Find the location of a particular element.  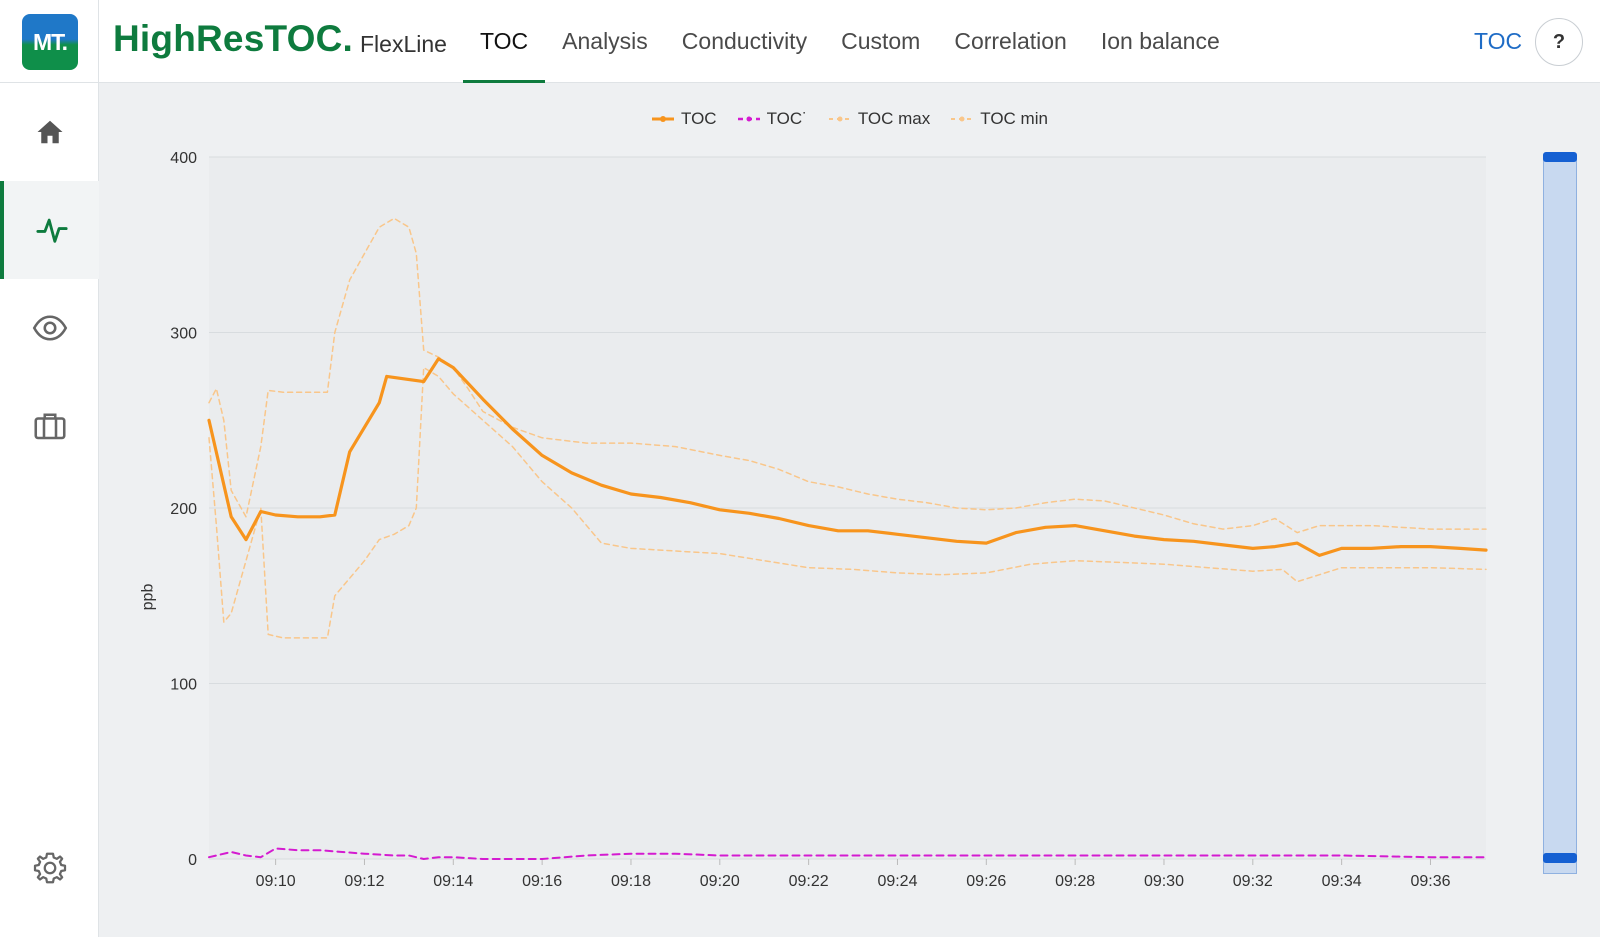

legend-item-toc-dot: TOC˙ is located at coordinates (772, 119).